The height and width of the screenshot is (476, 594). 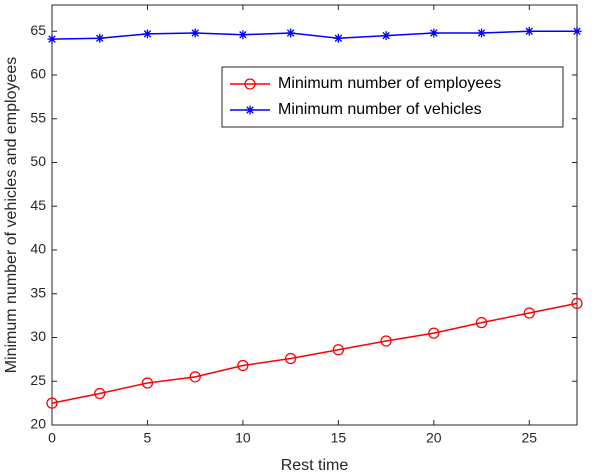 What do you see at coordinates (314, 35) in the screenshot?
I see `series-line` at bounding box center [314, 35].